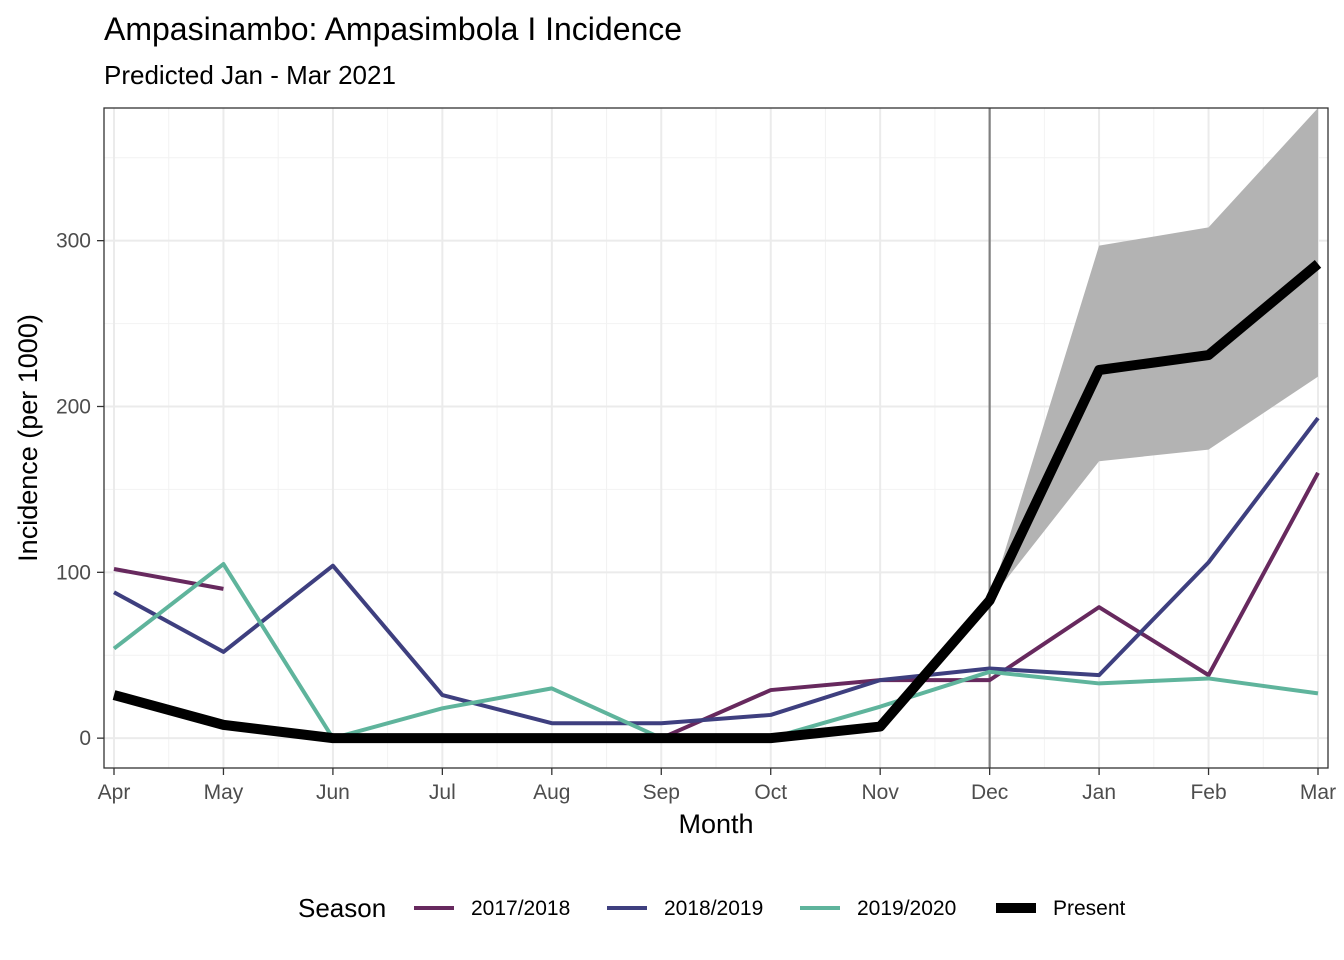  Describe the element at coordinates (715, 824) in the screenshot. I see `x-axis-title: Month` at that location.